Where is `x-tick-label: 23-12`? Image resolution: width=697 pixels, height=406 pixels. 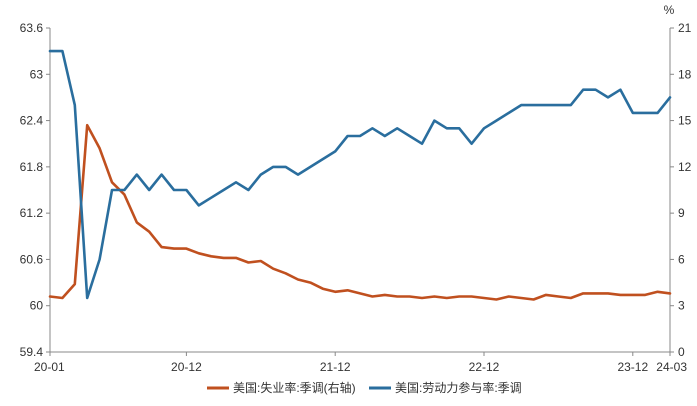 x-tick-label: 23-12 is located at coordinates (632, 367).